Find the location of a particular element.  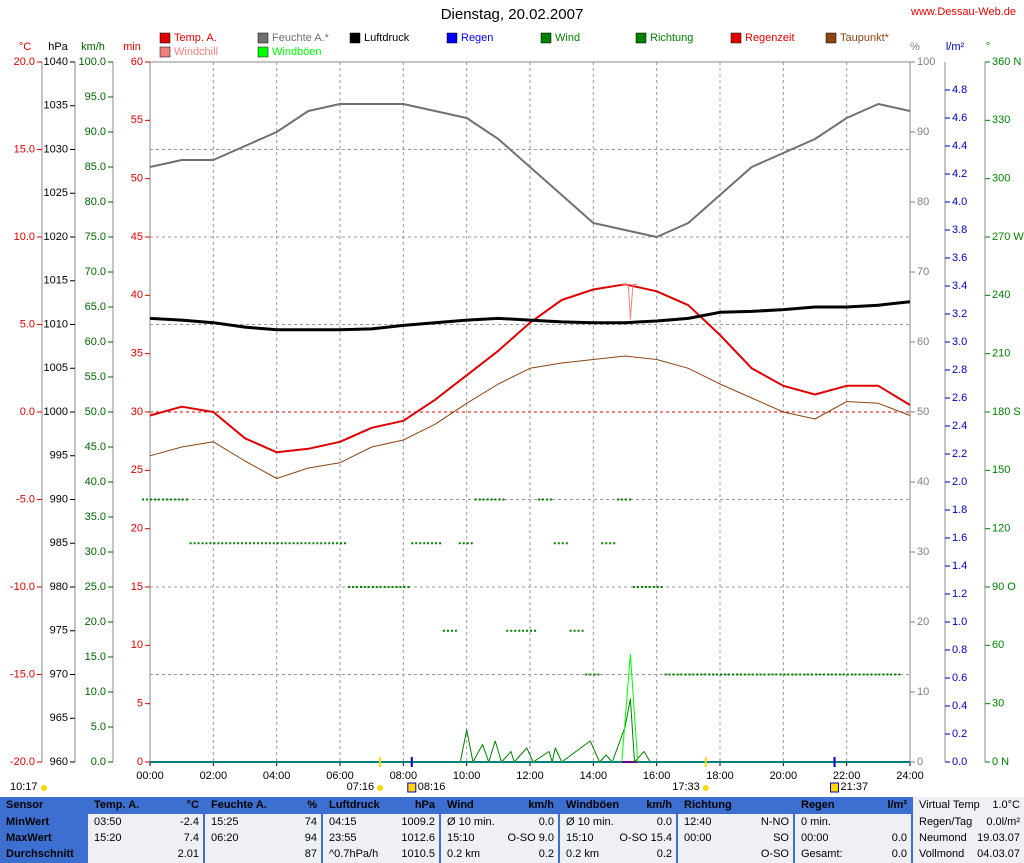

row-label: MinWert is located at coordinates (28, 822).